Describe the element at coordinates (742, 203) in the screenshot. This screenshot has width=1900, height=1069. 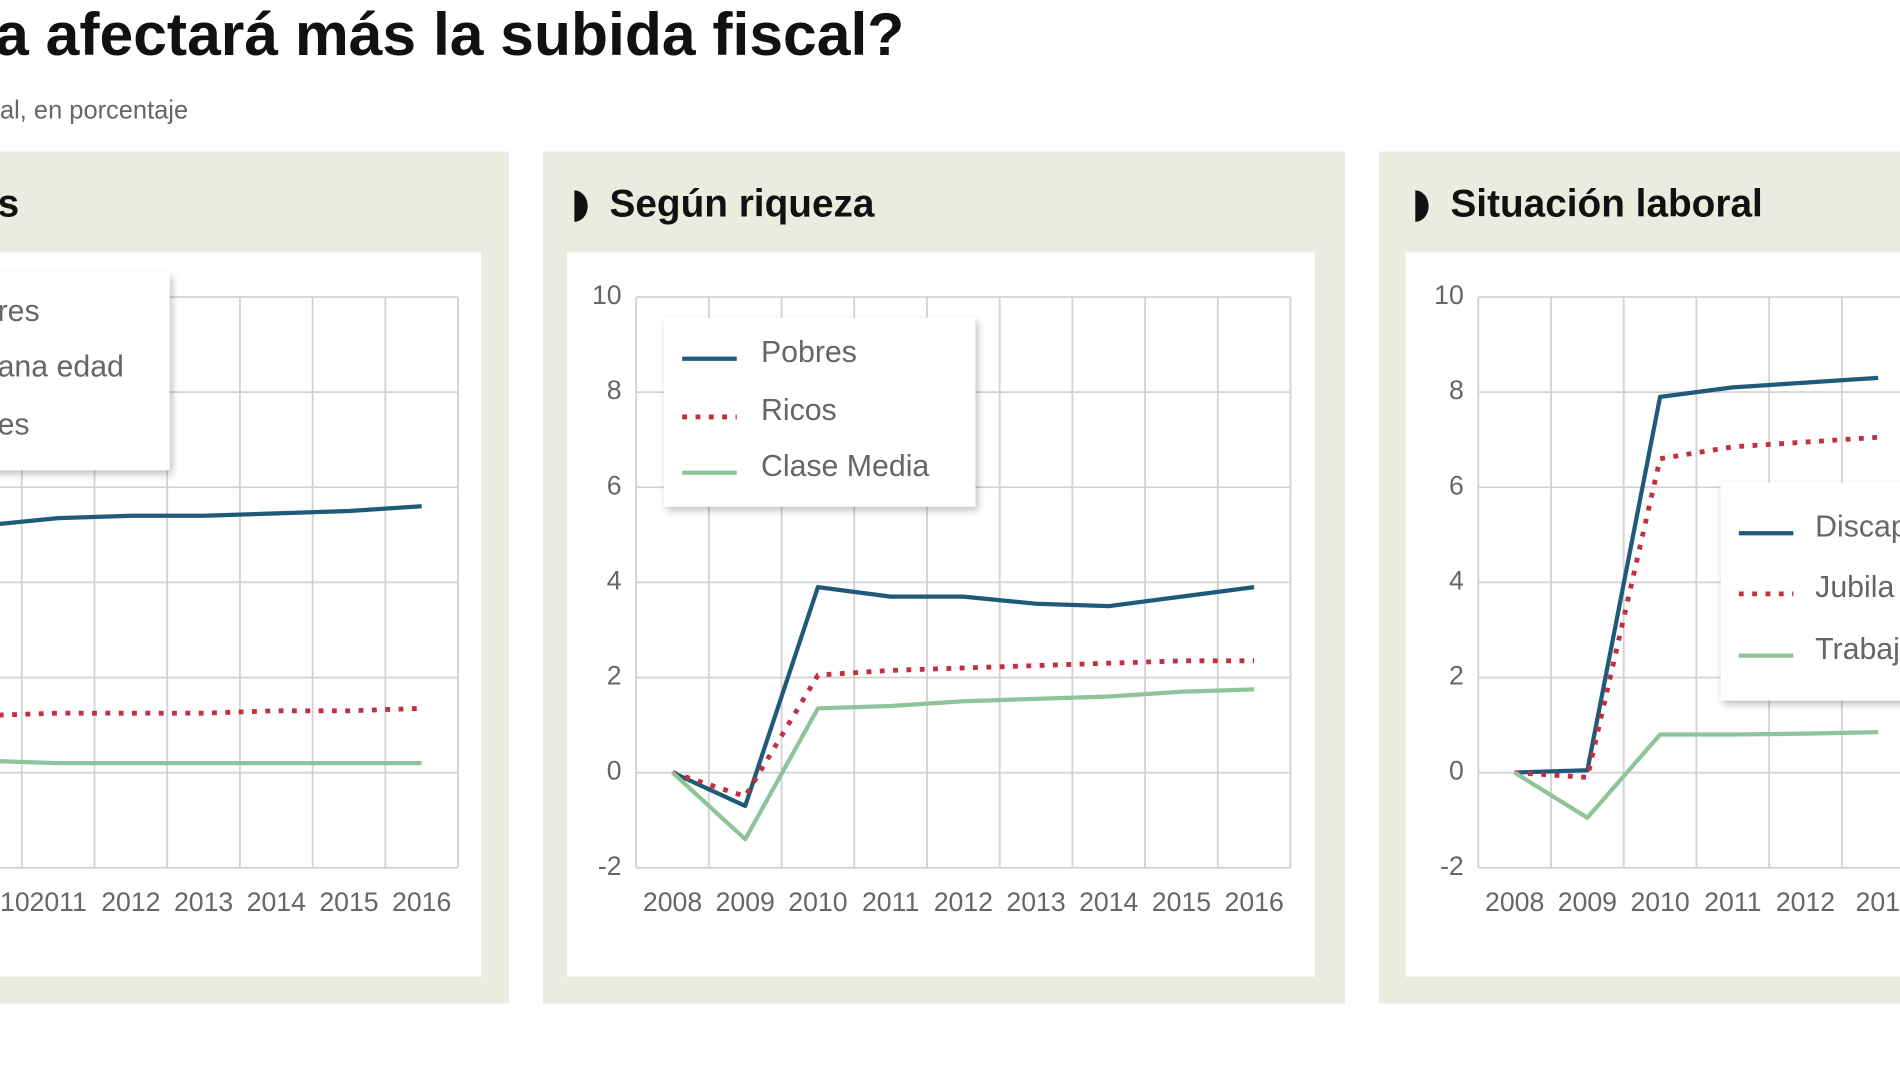
I see `chart-title: Según riqueza` at that location.